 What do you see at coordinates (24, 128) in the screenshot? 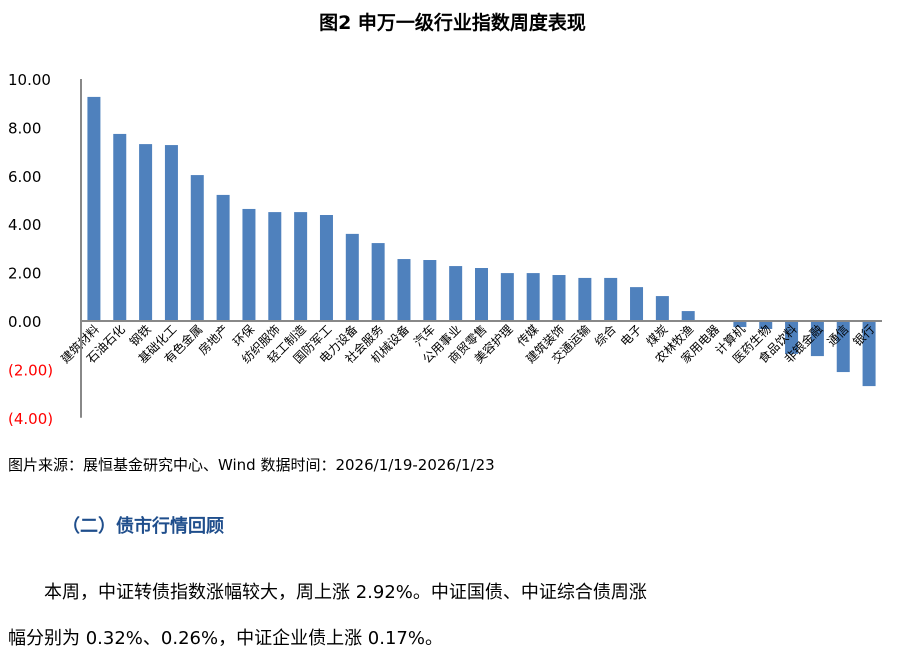
I see `y-tick-label: 8.00` at bounding box center [24, 128].